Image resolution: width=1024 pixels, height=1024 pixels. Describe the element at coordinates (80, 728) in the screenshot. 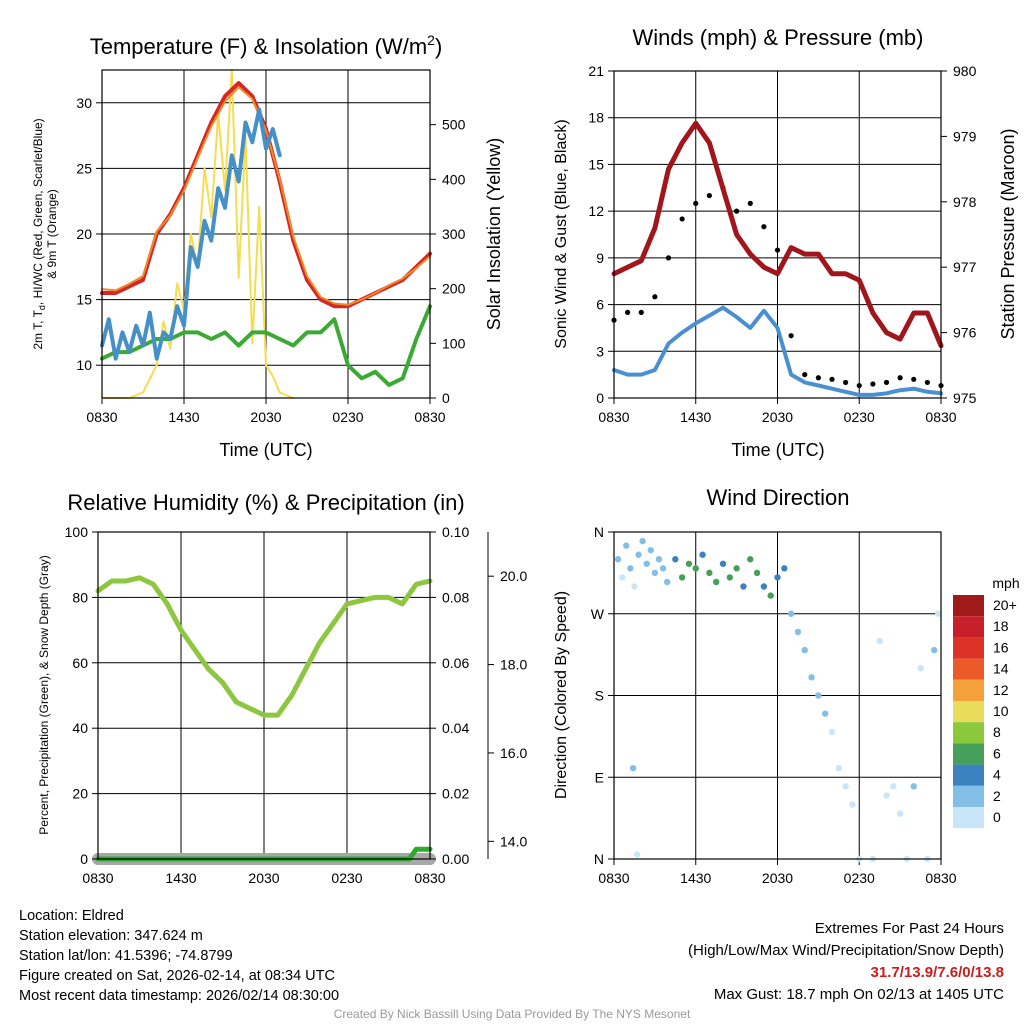

I see `y-tick-label: 40` at that location.